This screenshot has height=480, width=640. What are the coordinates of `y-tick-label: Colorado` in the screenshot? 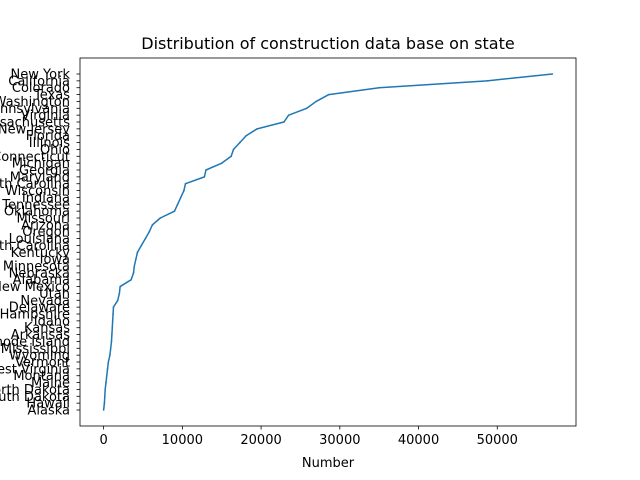 It's located at (41, 88).